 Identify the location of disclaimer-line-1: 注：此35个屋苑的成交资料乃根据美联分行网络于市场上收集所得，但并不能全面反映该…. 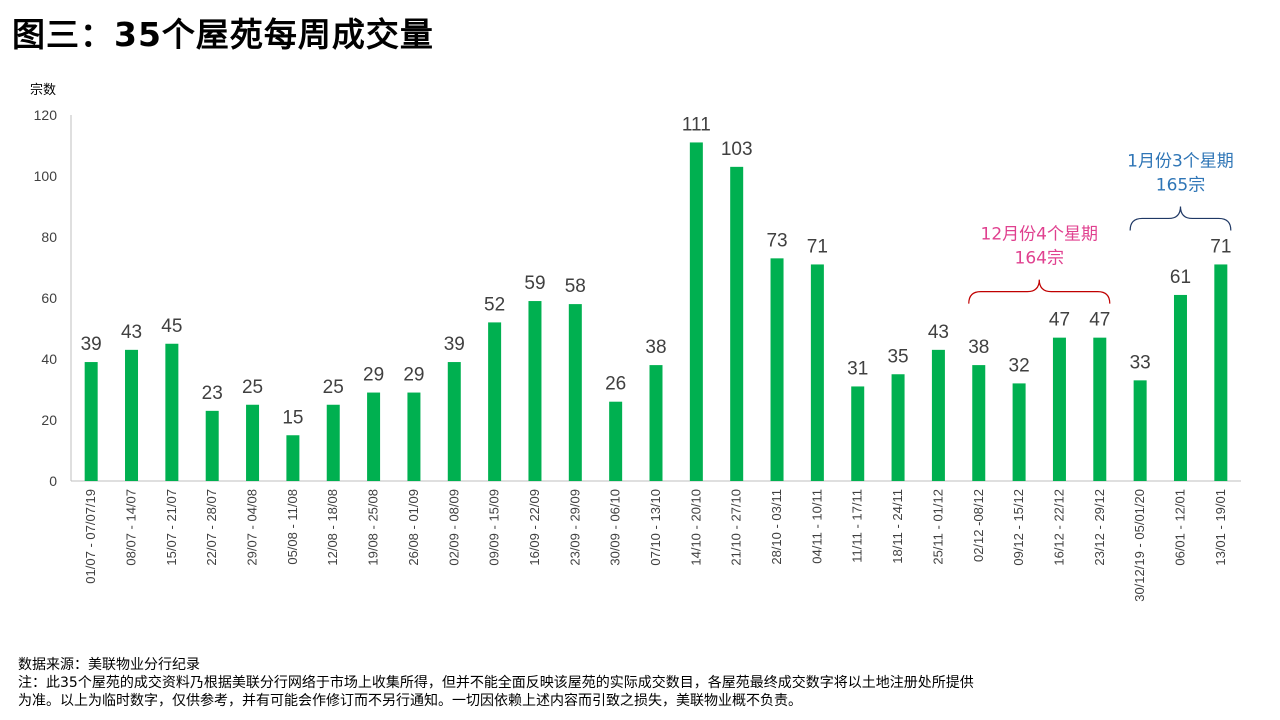
(496, 683).